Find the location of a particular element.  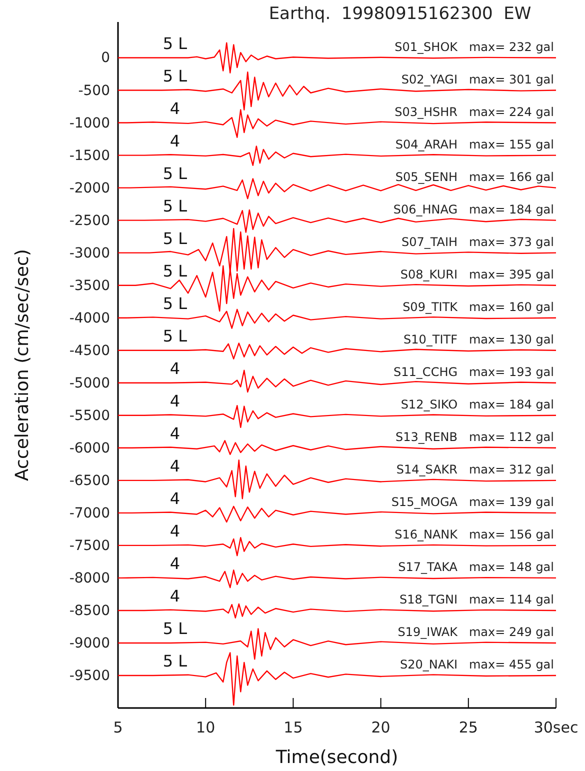

series-label: S06_HNAG max= 184 gal is located at coordinates (473, 209).